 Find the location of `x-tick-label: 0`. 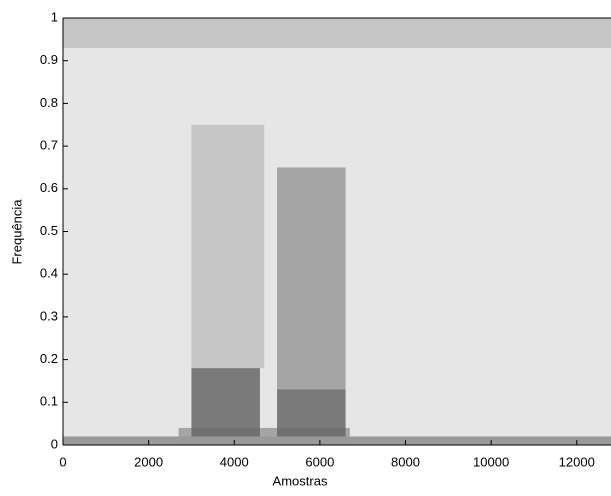

x-tick-label: 0 is located at coordinates (62, 461).